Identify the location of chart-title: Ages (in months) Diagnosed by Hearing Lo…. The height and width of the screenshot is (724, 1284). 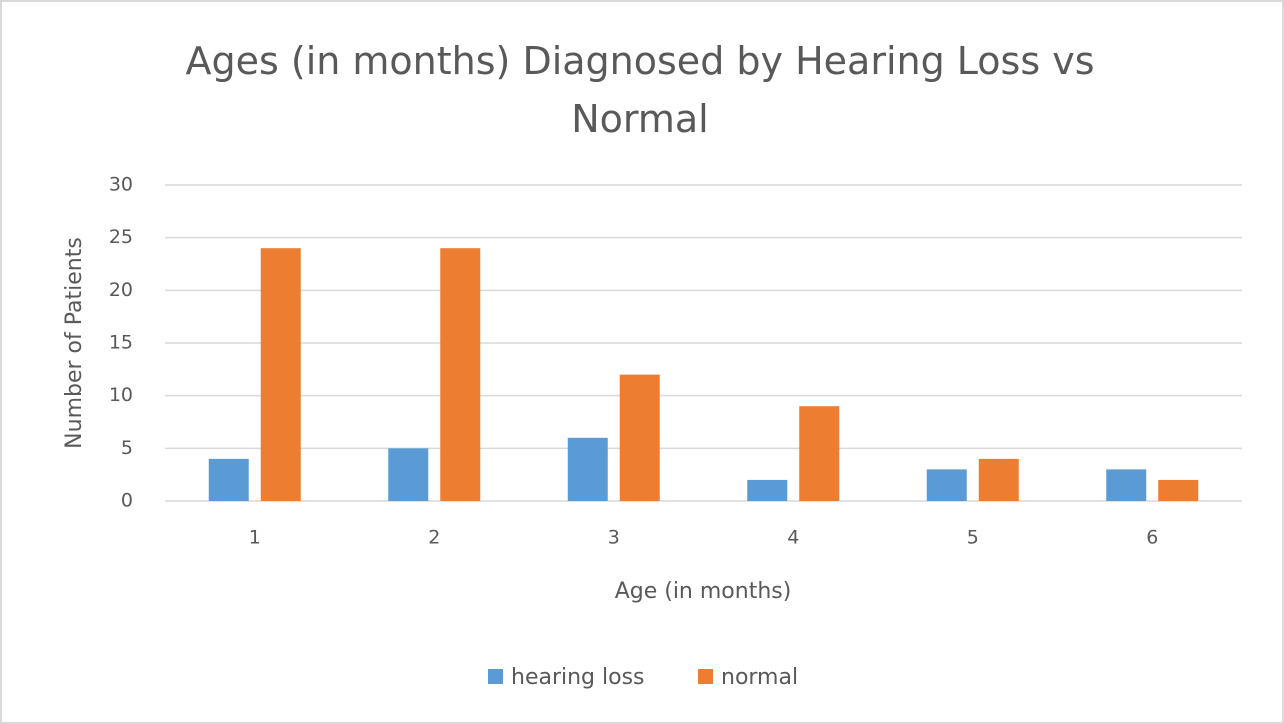
(640, 90).